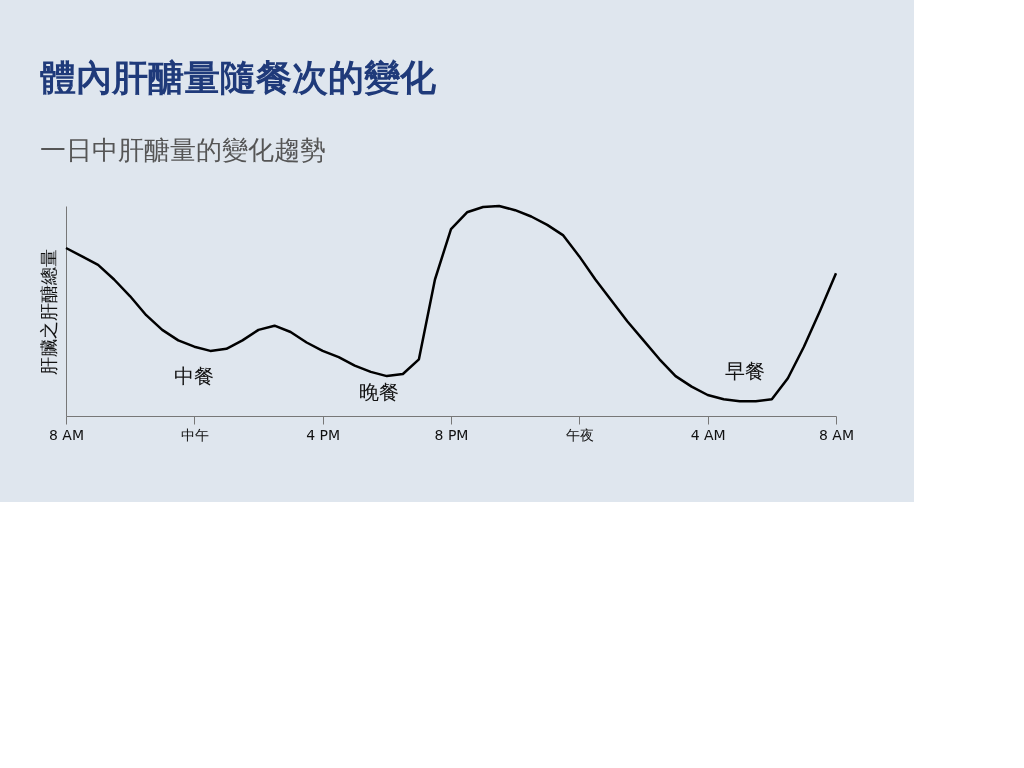 Image resolution: width=1024 pixels, height=768 pixels. Describe the element at coordinates (744, 371) in the screenshot. I see `annotation: 早餐` at that location.